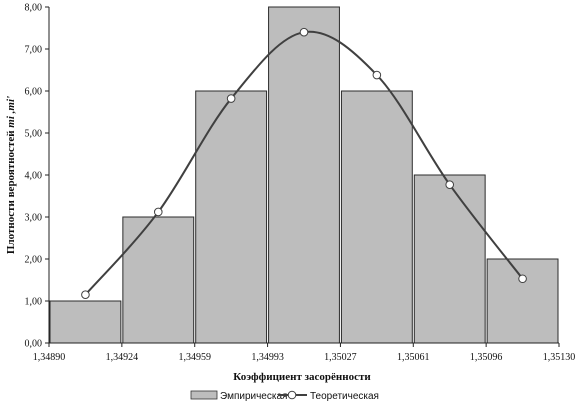  I want to click on x-tick-label-1: 1,34924, so click(122, 357).